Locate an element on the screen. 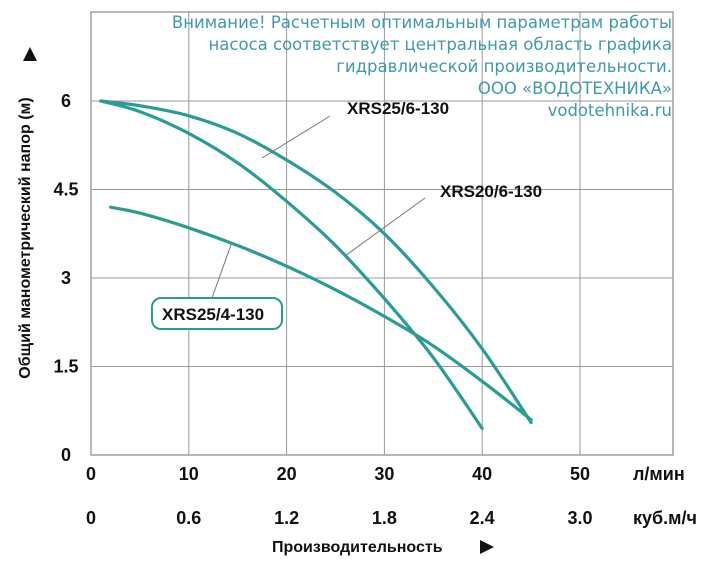  notice-line: vodotehnika.ru is located at coordinates (609, 110).